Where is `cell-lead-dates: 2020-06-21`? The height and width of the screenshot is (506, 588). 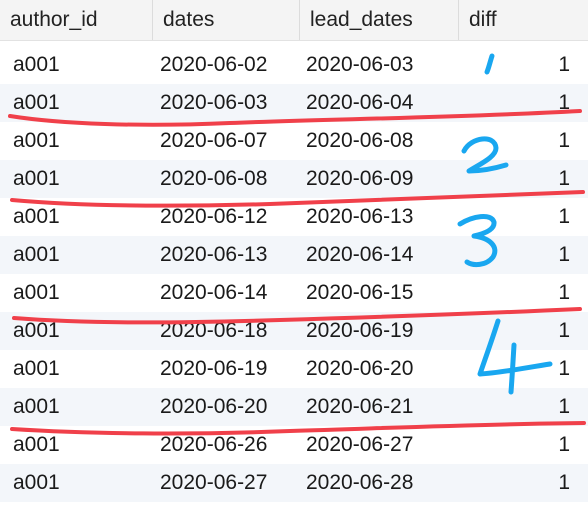 cell-lead-dates: 2020-06-21 is located at coordinates (360, 406).